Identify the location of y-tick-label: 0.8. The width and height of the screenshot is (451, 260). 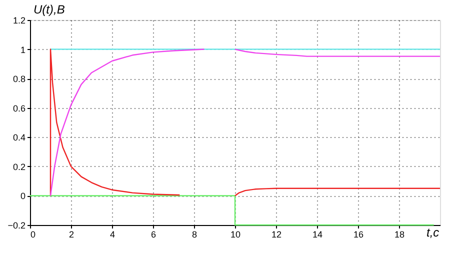
(19, 79).